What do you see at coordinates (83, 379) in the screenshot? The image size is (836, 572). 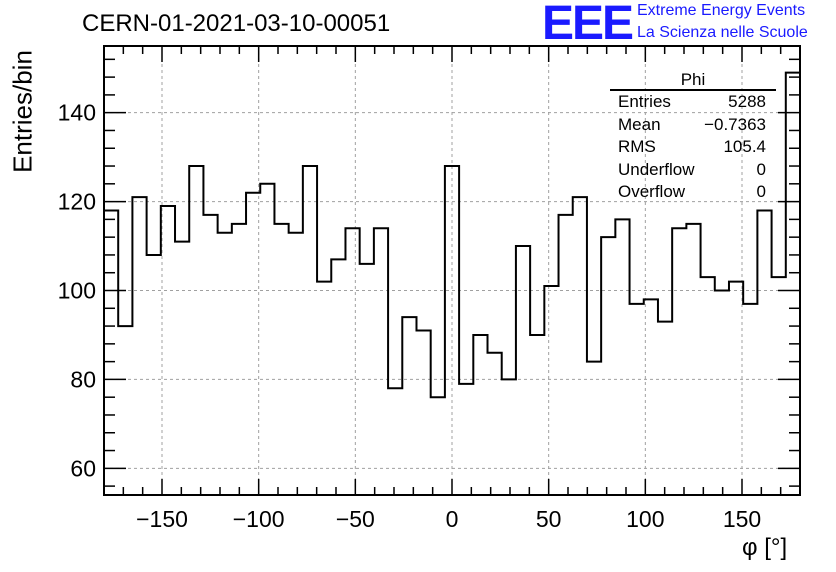 I see `y-tick-label: 80` at bounding box center [83, 379].